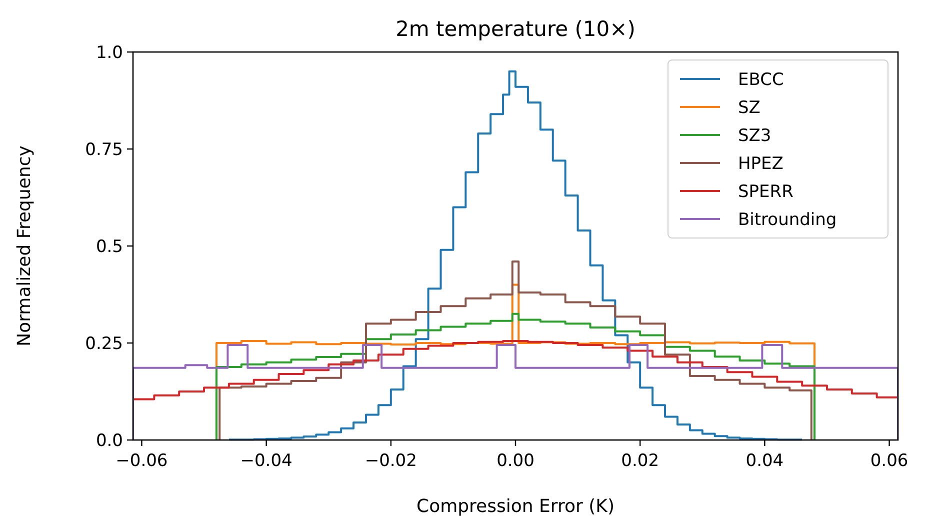 This screenshot has width=928, height=527. Describe the element at coordinates (516, 29) in the screenshot. I see `chart-title: 2m temperature (10×)` at that location.